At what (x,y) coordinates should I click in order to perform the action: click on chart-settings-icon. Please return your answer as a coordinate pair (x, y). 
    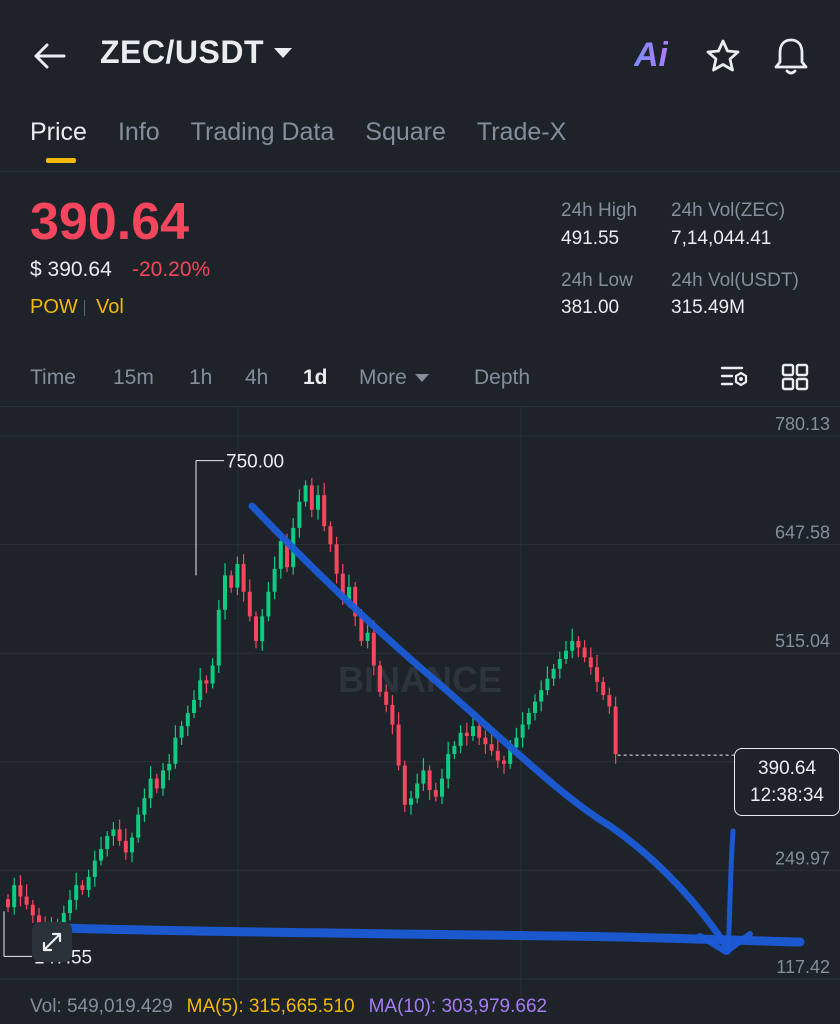
    Looking at the image, I should click on (735, 377).